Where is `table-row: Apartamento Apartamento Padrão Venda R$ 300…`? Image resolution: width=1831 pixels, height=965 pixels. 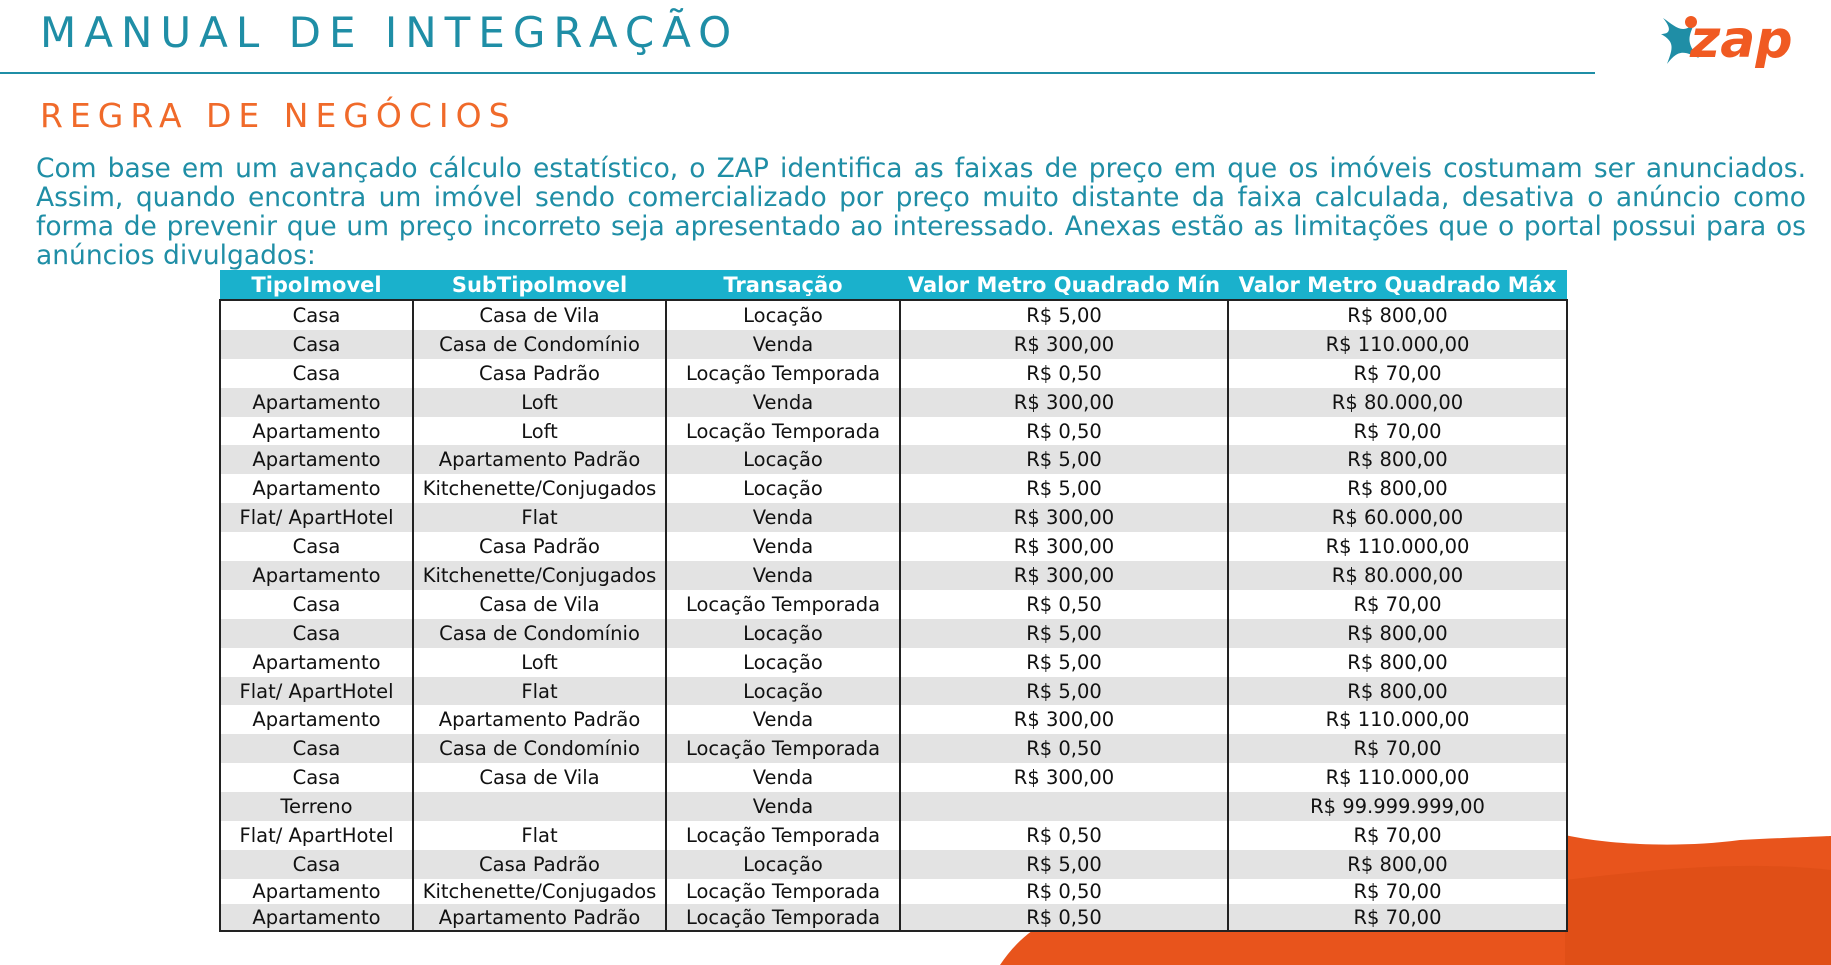 table-row: Apartamento Apartamento Padrão Venda R$ 300… is located at coordinates (893, 720).